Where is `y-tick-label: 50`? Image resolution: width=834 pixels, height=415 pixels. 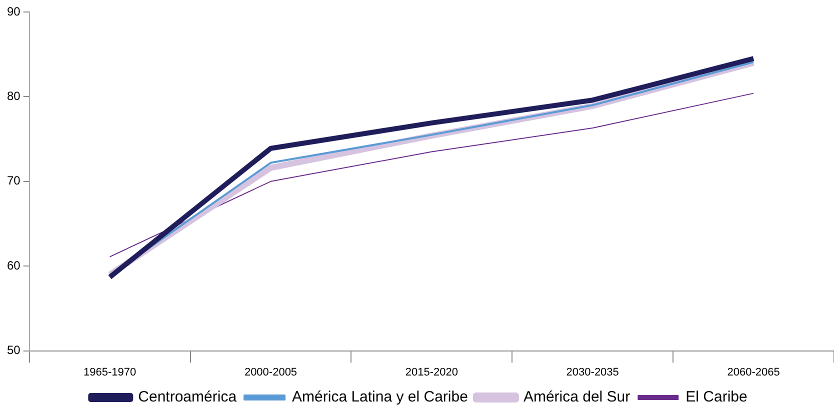
y-tick-label: 50 is located at coordinates (13, 350).